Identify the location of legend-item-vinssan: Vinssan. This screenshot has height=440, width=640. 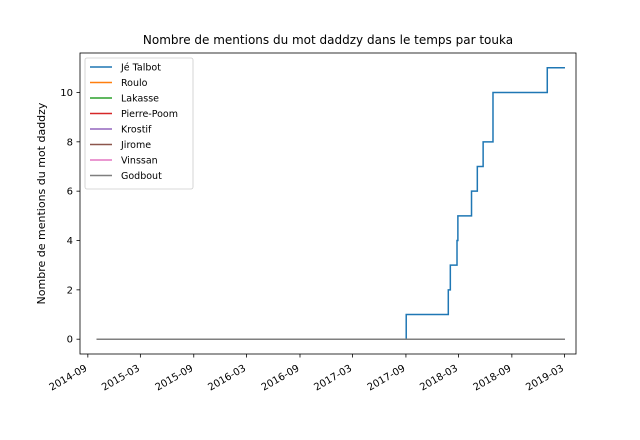
(124, 161).